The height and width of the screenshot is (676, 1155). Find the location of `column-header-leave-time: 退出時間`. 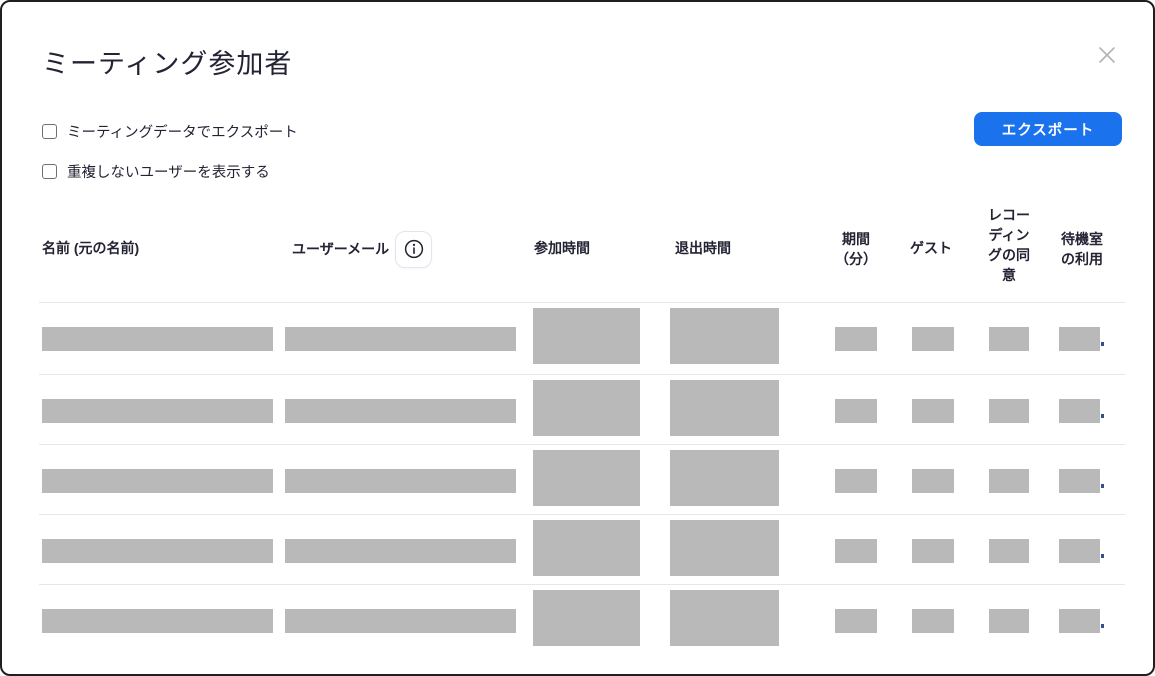

column-header-leave-time: 退出時間 is located at coordinates (703, 248).